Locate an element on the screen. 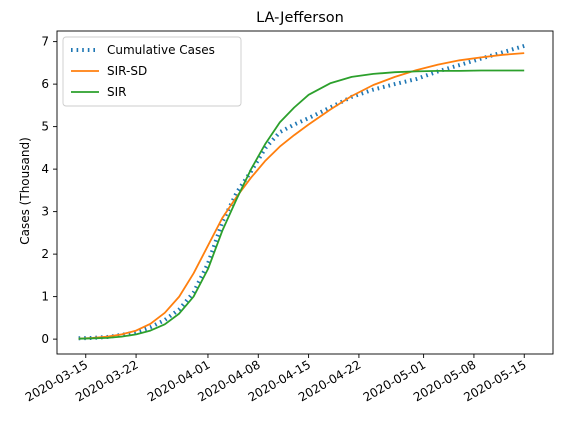 This screenshot has height=430, width=562. y-tick-label: 6 is located at coordinates (45, 84).